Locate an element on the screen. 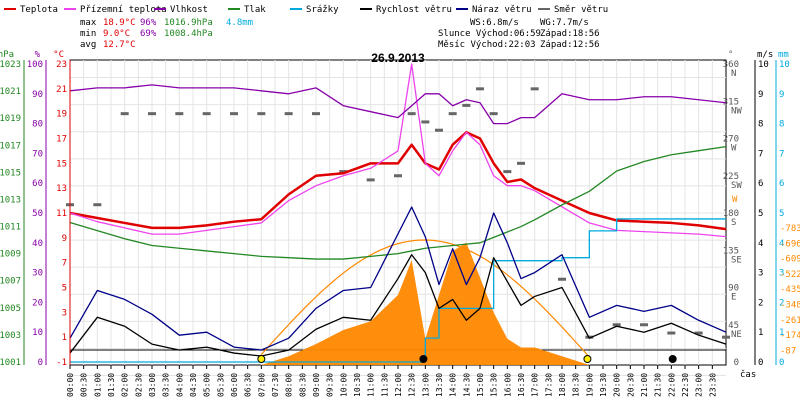  y-tick-pressure: 1015 is located at coordinates (10, 173).